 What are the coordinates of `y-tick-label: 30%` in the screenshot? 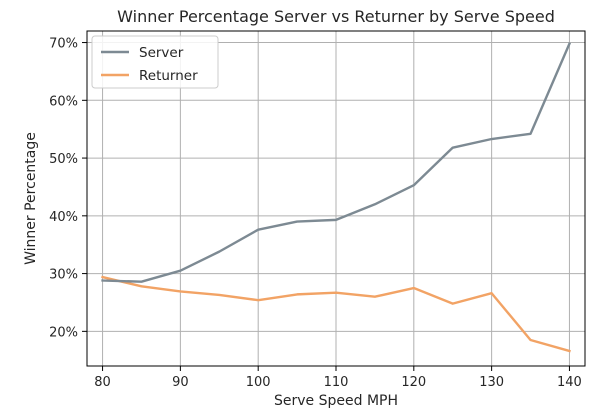 It's located at (63, 275).